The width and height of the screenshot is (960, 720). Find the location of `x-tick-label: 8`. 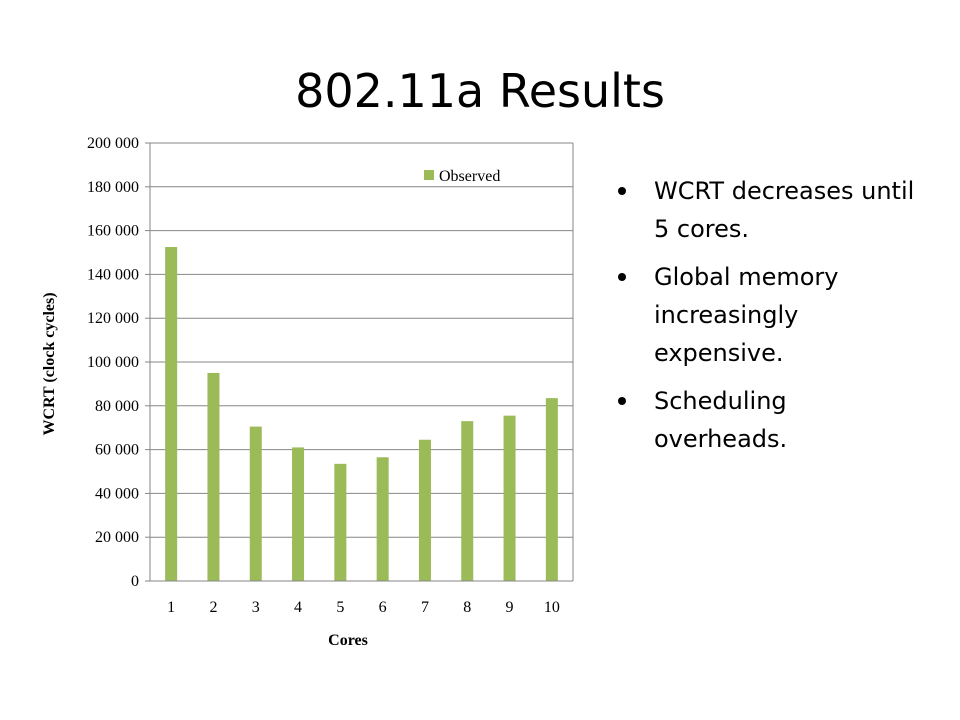

x-tick-label: 8 is located at coordinates (467, 607).